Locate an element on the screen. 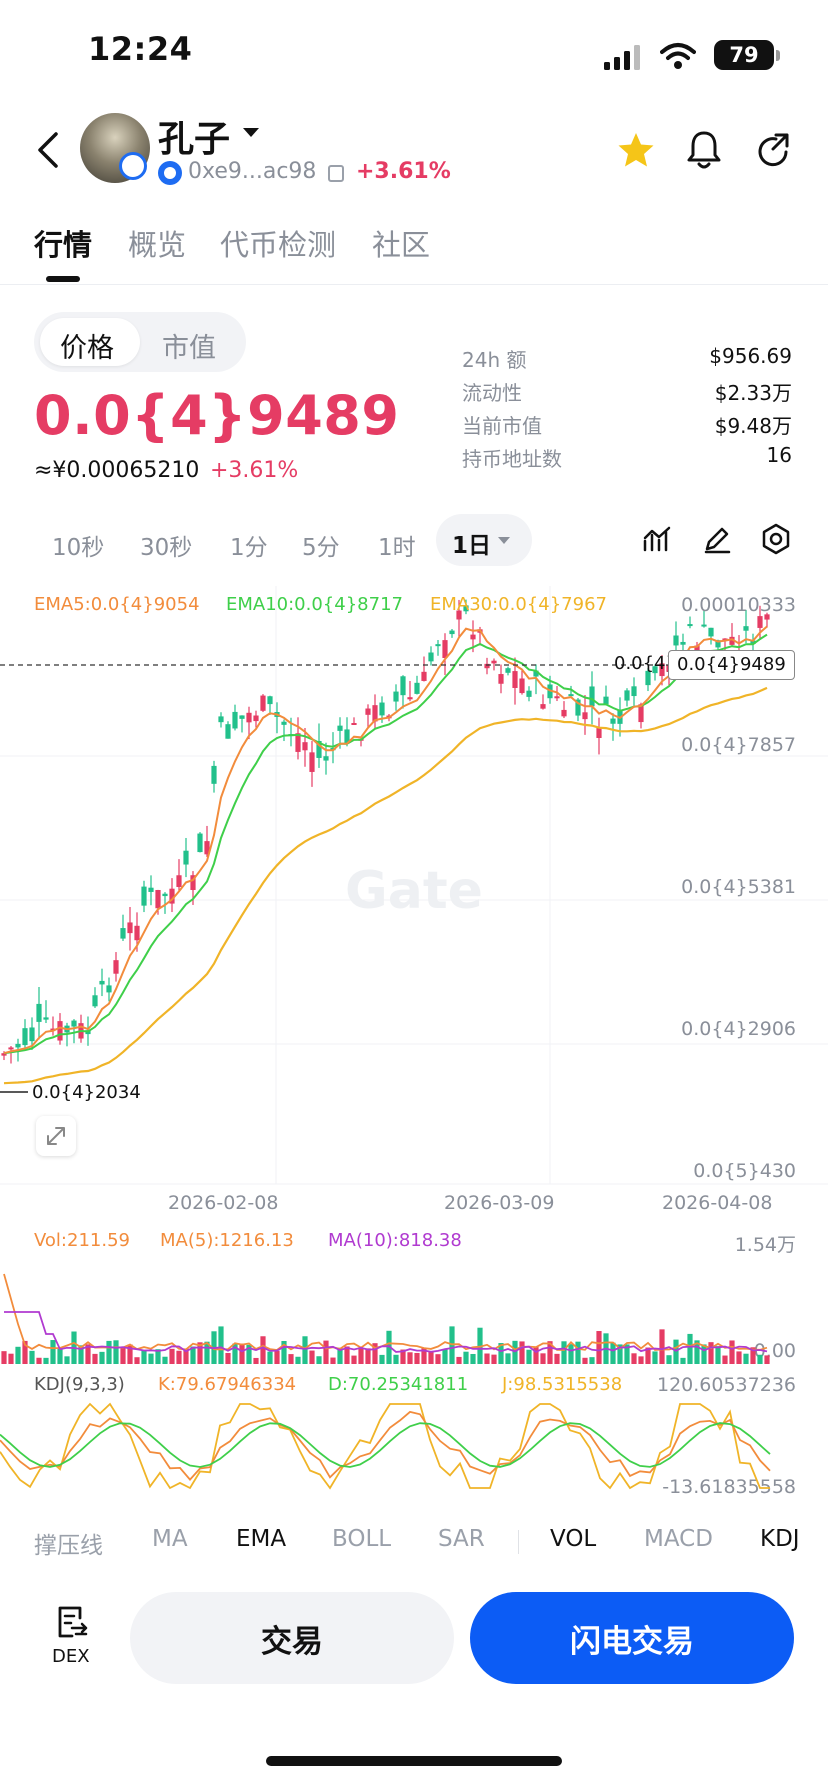  expand-button is located at coordinates (56, 1136).